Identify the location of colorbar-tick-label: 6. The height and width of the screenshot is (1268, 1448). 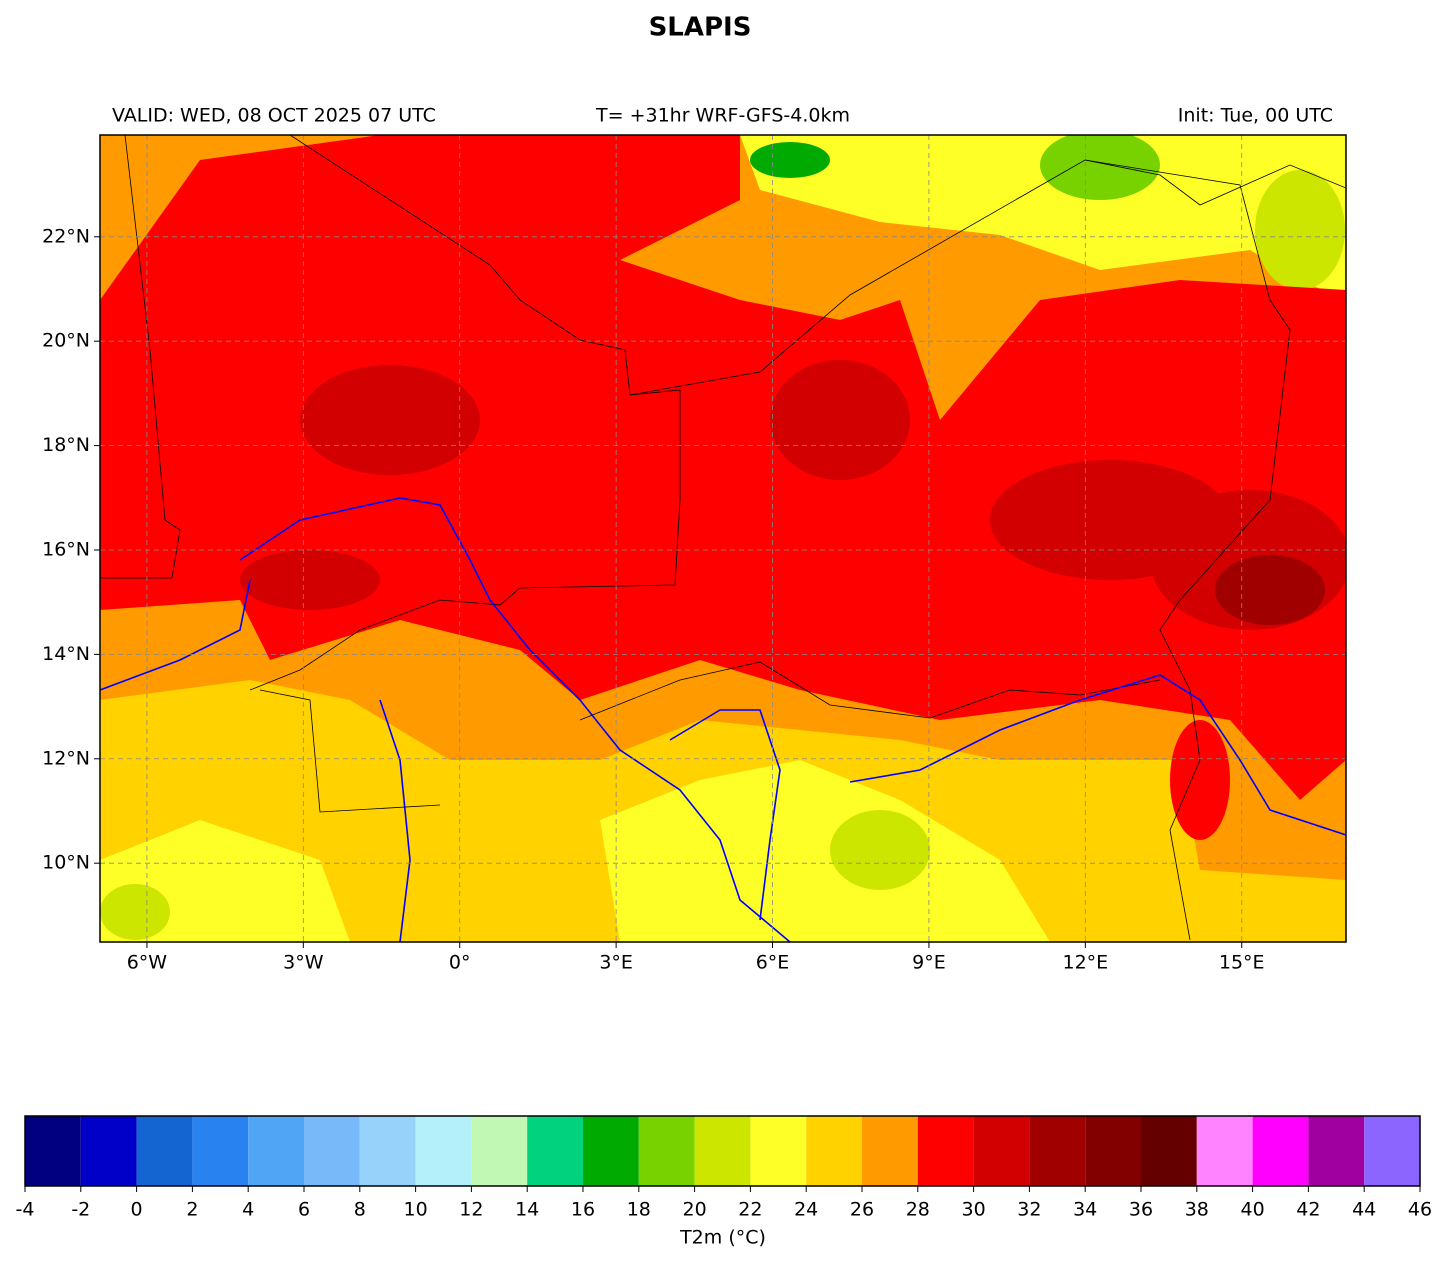
(304, 1210).